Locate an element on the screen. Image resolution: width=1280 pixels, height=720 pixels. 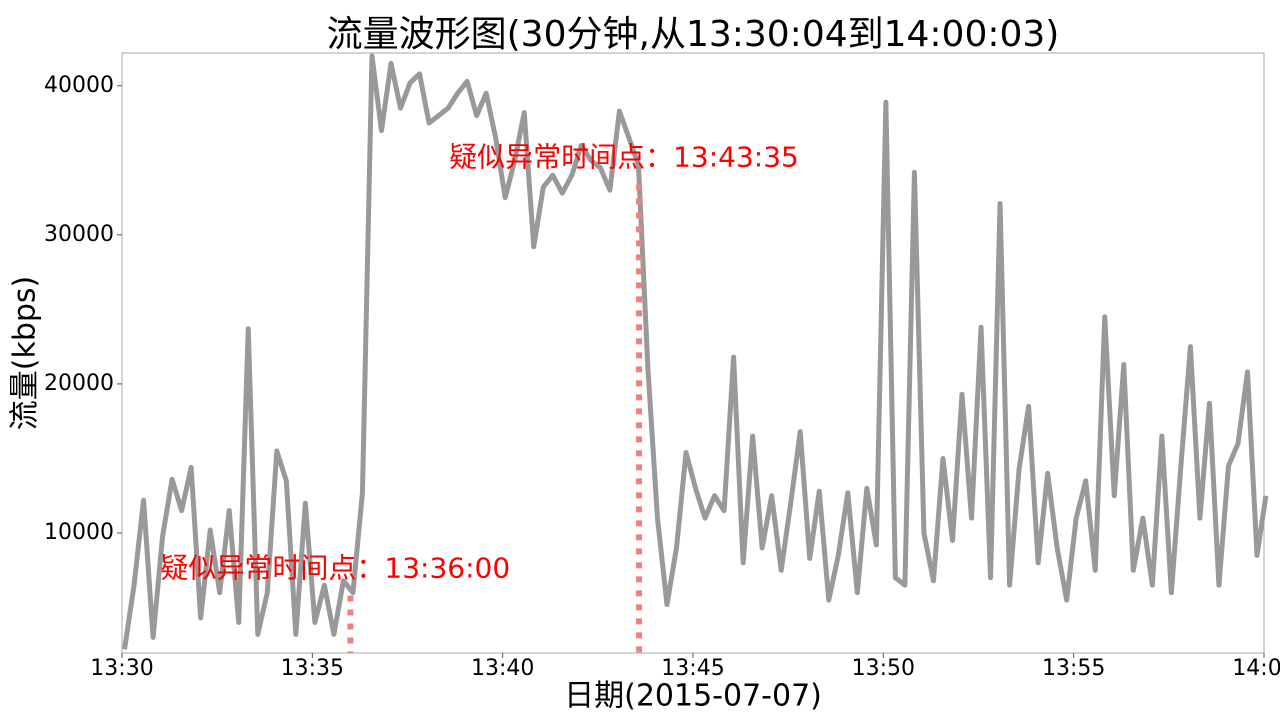
x-axis-label: 日期(2015-07-07) is located at coordinates (693, 696).